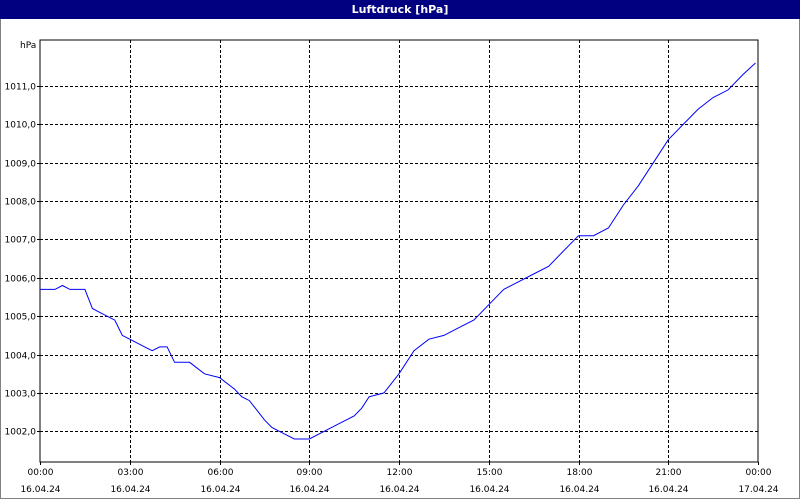 The image size is (800, 500). What do you see at coordinates (310, 473) in the screenshot?
I see `x-tick-time-label: 09:00` at bounding box center [310, 473].